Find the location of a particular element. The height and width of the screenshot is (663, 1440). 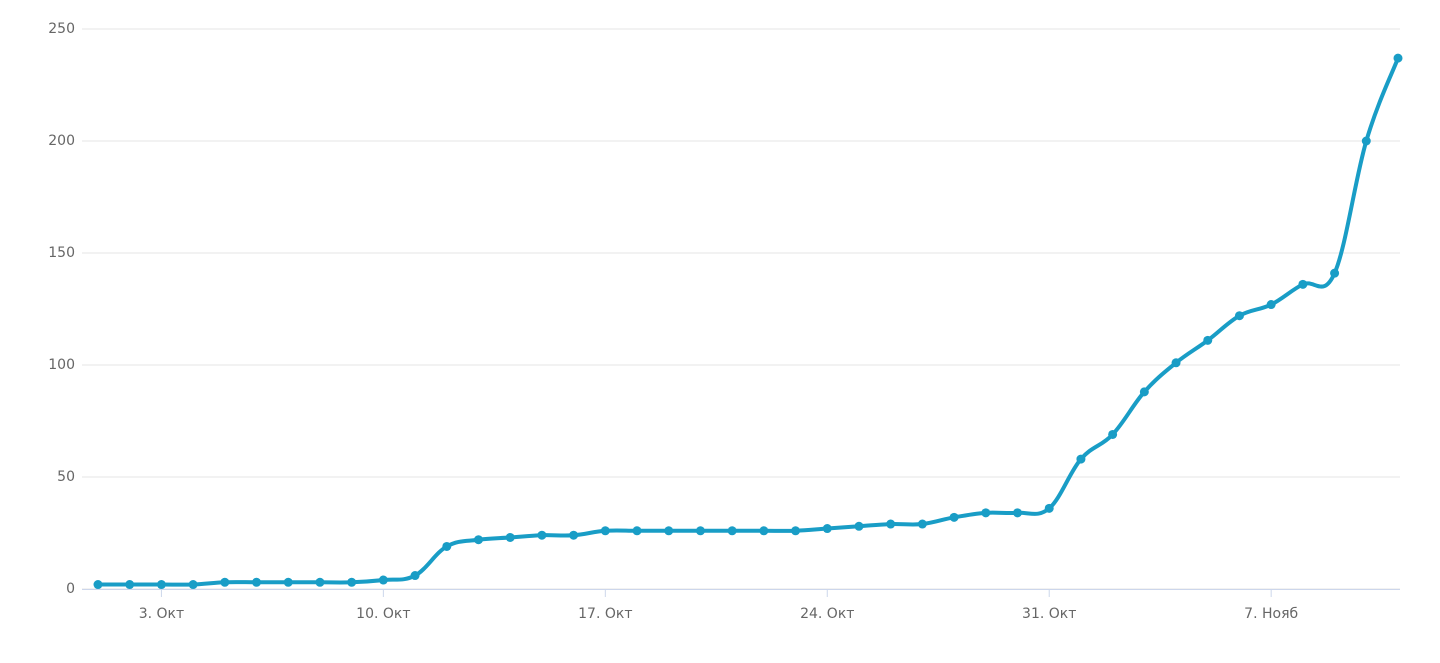

y-tick-label: 100 is located at coordinates (61, 365).